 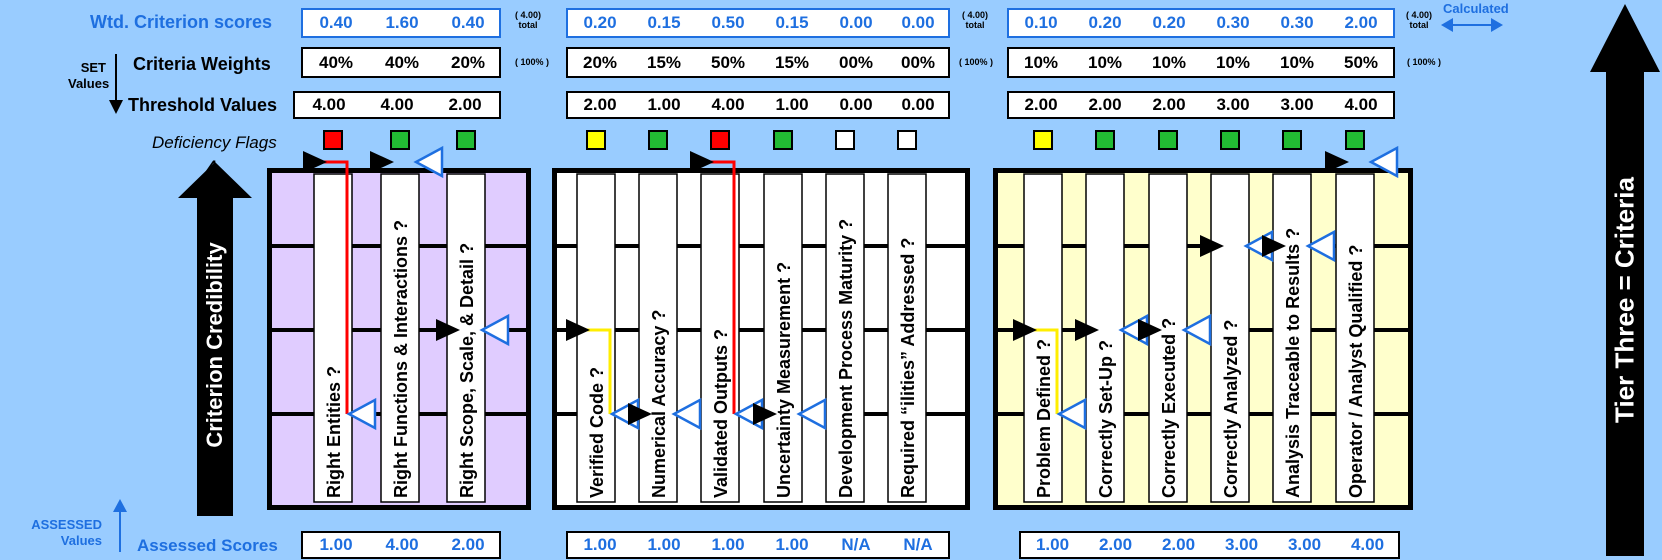 What do you see at coordinates (468, 22) in the screenshot?
I see `wtd-score: 0.40` at bounding box center [468, 22].